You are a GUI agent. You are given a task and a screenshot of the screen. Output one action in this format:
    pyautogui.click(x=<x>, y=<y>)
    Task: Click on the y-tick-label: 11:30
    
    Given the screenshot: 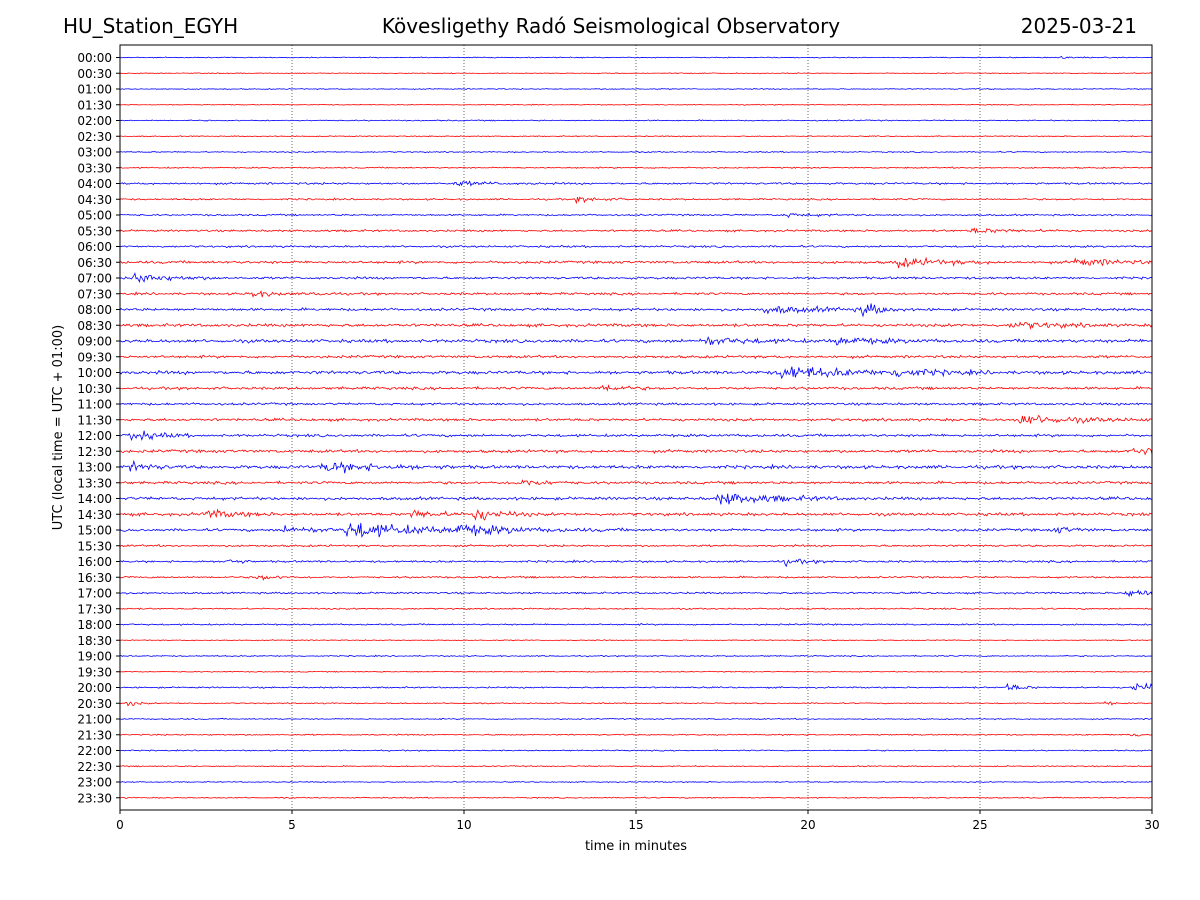 What is the action you would take?
    pyautogui.click(x=94, y=420)
    